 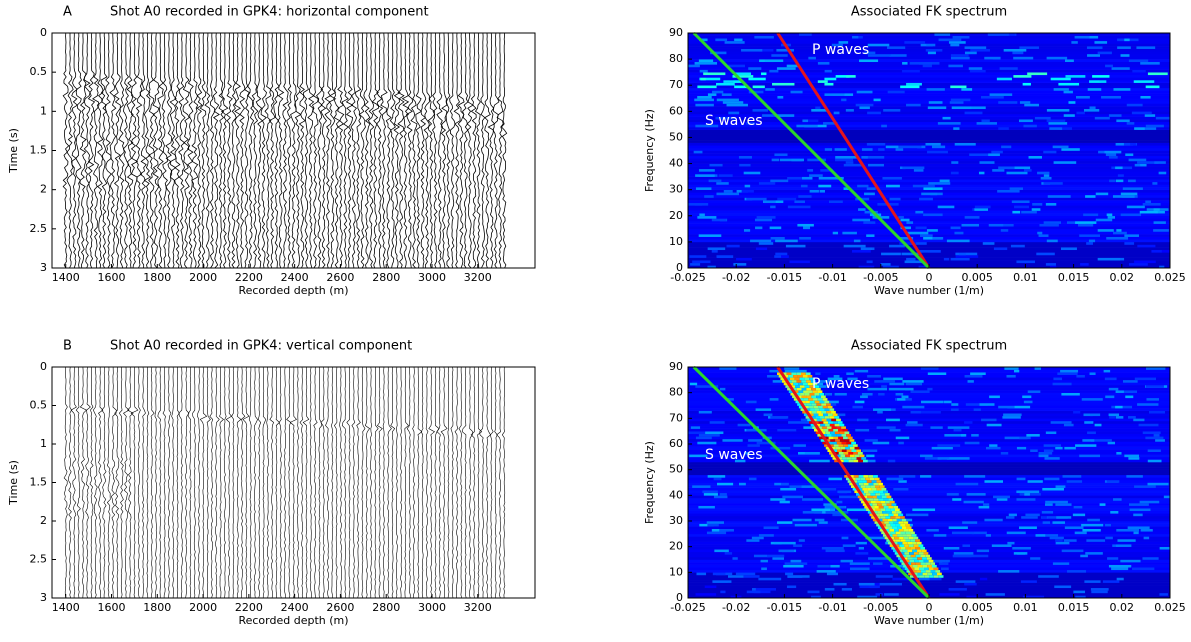 What do you see at coordinates (929, 620) in the screenshot?
I see `x-axis-label: Wave number (1/m)` at bounding box center [929, 620].